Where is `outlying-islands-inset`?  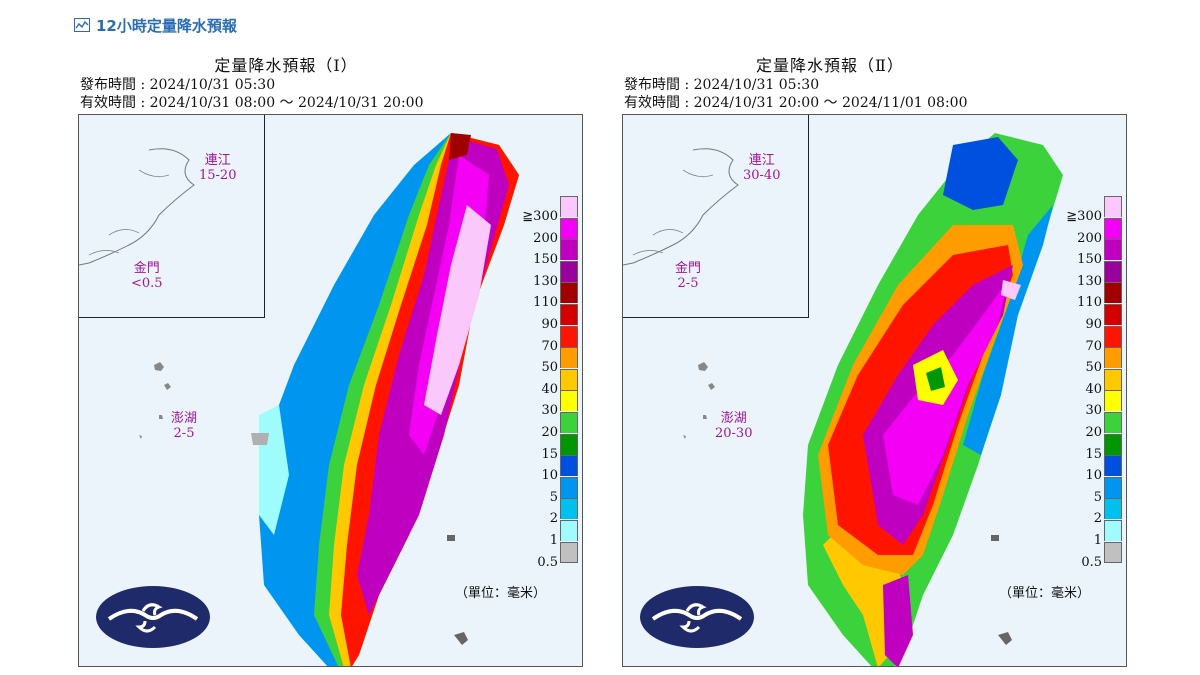
outlying-islands-inset is located at coordinates (172, 216).